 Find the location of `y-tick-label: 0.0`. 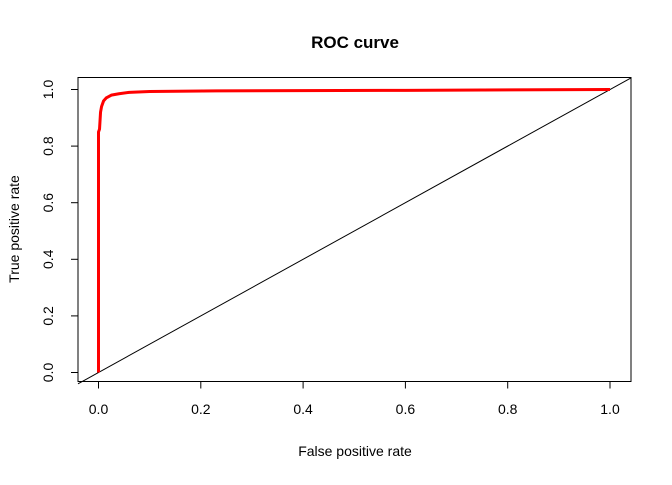

y-tick-label: 0.0 is located at coordinates (48, 373).